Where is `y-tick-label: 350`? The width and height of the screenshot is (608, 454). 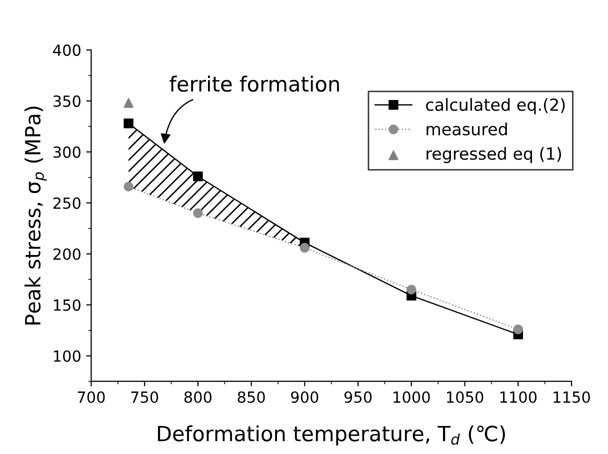 y-tick-label: 350 is located at coordinates (66, 101).